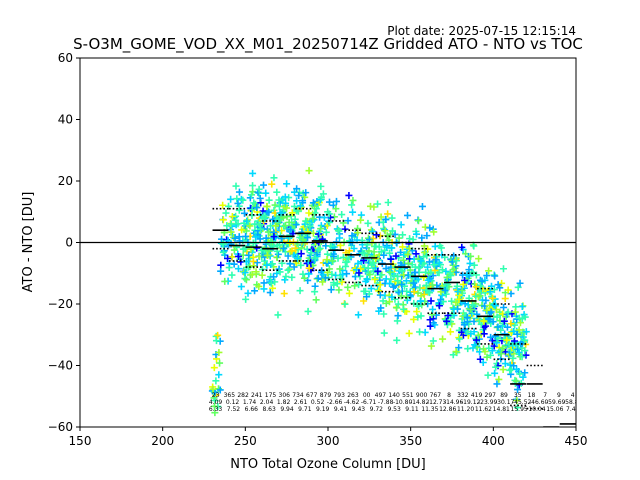 The height and width of the screenshot is (480, 640). Describe the element at coordinates (488, 402) in the screenshot. I see `bin-annotation-label: -23.99` at that location.